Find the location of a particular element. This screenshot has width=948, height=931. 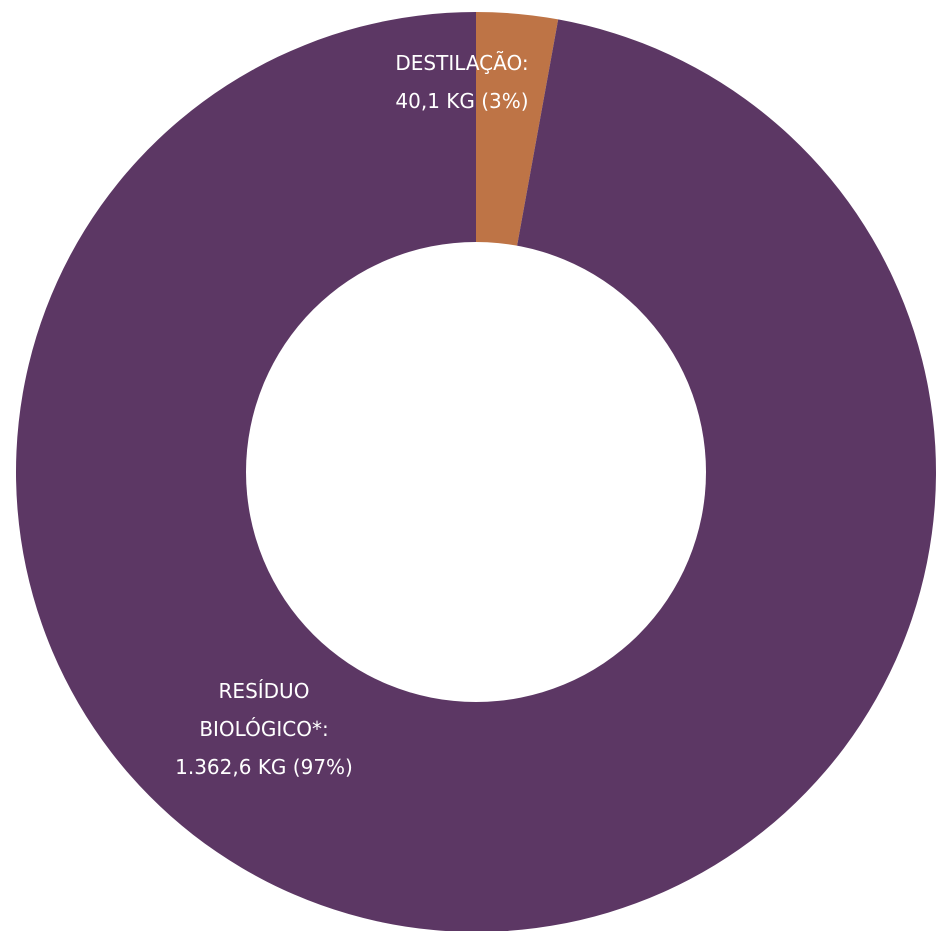

slice-label-2-line-1: RESÍDUO is located at coordinates (264, 691).